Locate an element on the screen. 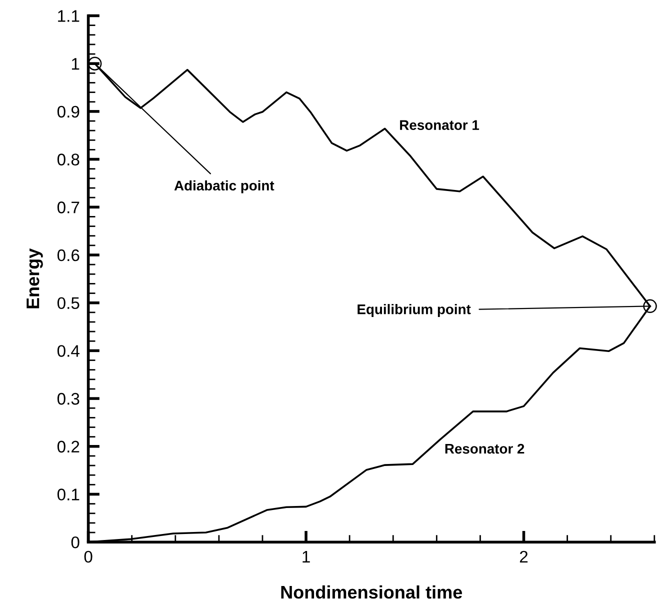 The height and width of the screenshot is (605, 659). series-label: Resonator 1 is located at coordinates (440, 125).